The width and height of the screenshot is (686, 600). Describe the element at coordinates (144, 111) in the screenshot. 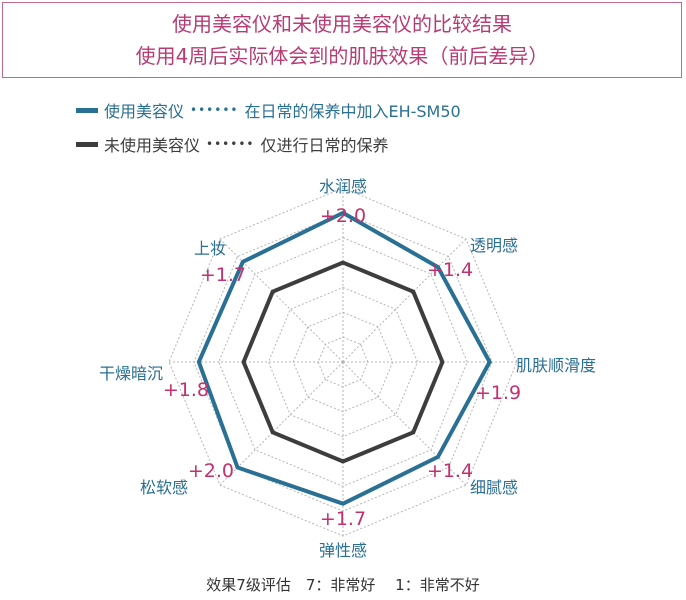

I see `legend-label-used: 使用美容仪` at that location.